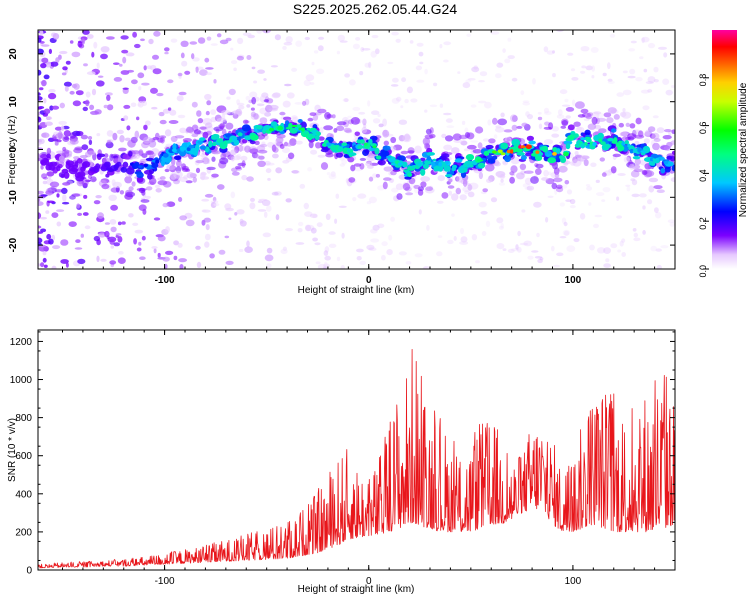 This screenshot has width=750, height=600. What do you see at coordinates (724, 149) in the screenshot?
I see `colorbar-gradient` at bounding box center [724, 149].